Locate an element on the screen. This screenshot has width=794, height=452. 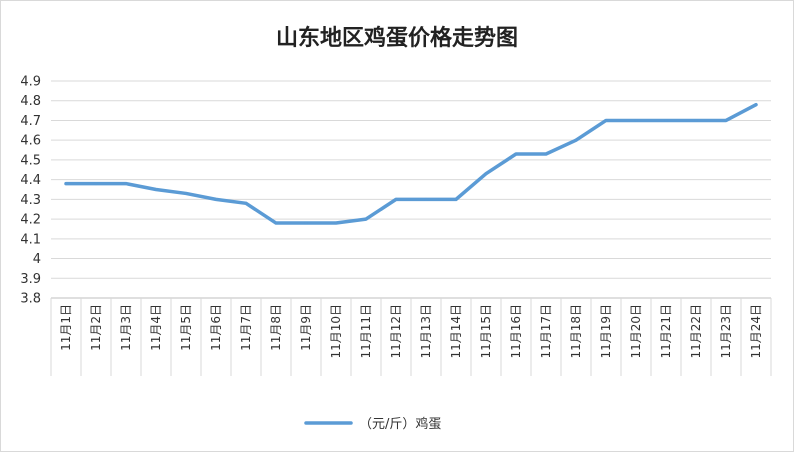
x-tick-label: 11月4日 is located at coordinates (156, 327).